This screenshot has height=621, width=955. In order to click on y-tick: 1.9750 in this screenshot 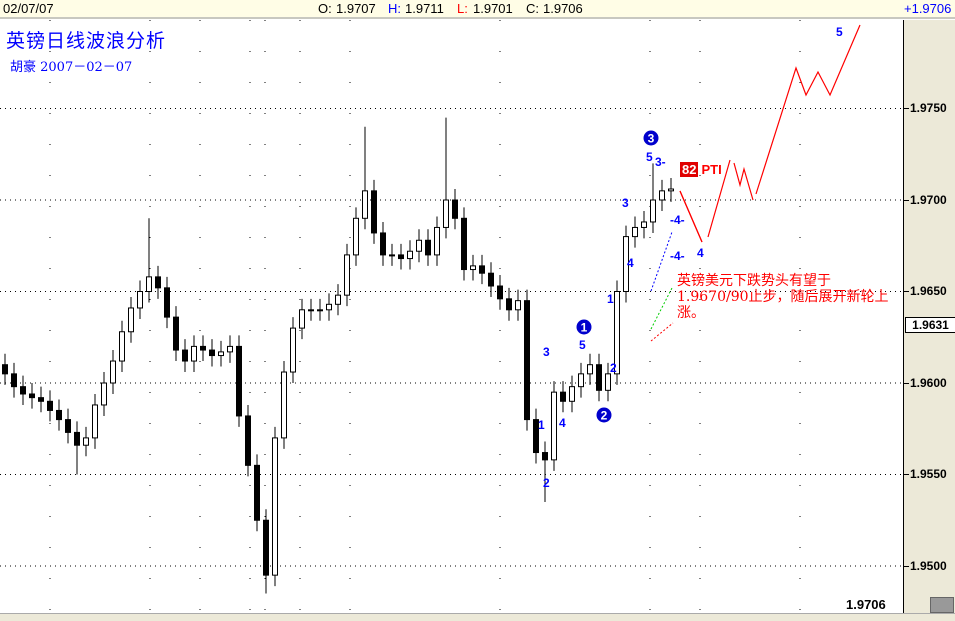, I will do `click(925, 108)`.